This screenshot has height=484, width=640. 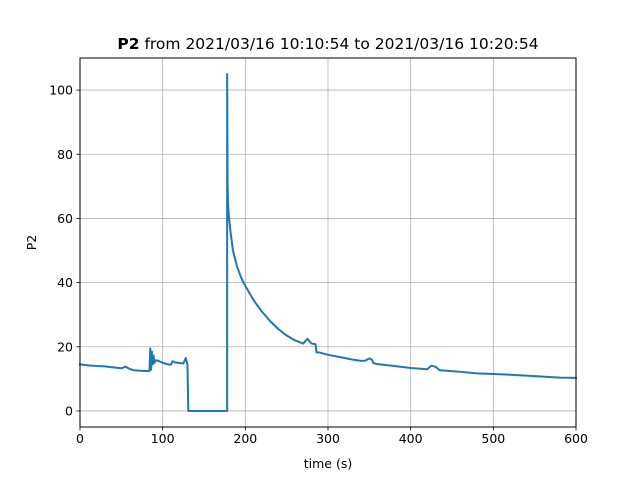 I want to click on y-tick-label: 60, so click(x=65, y=218).